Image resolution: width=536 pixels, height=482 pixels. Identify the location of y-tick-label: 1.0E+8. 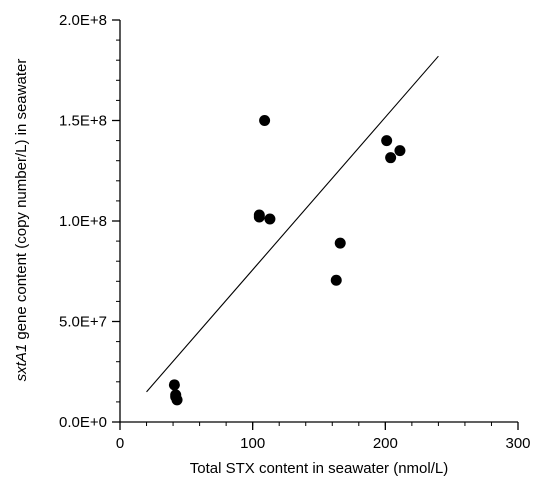
(83, 221).